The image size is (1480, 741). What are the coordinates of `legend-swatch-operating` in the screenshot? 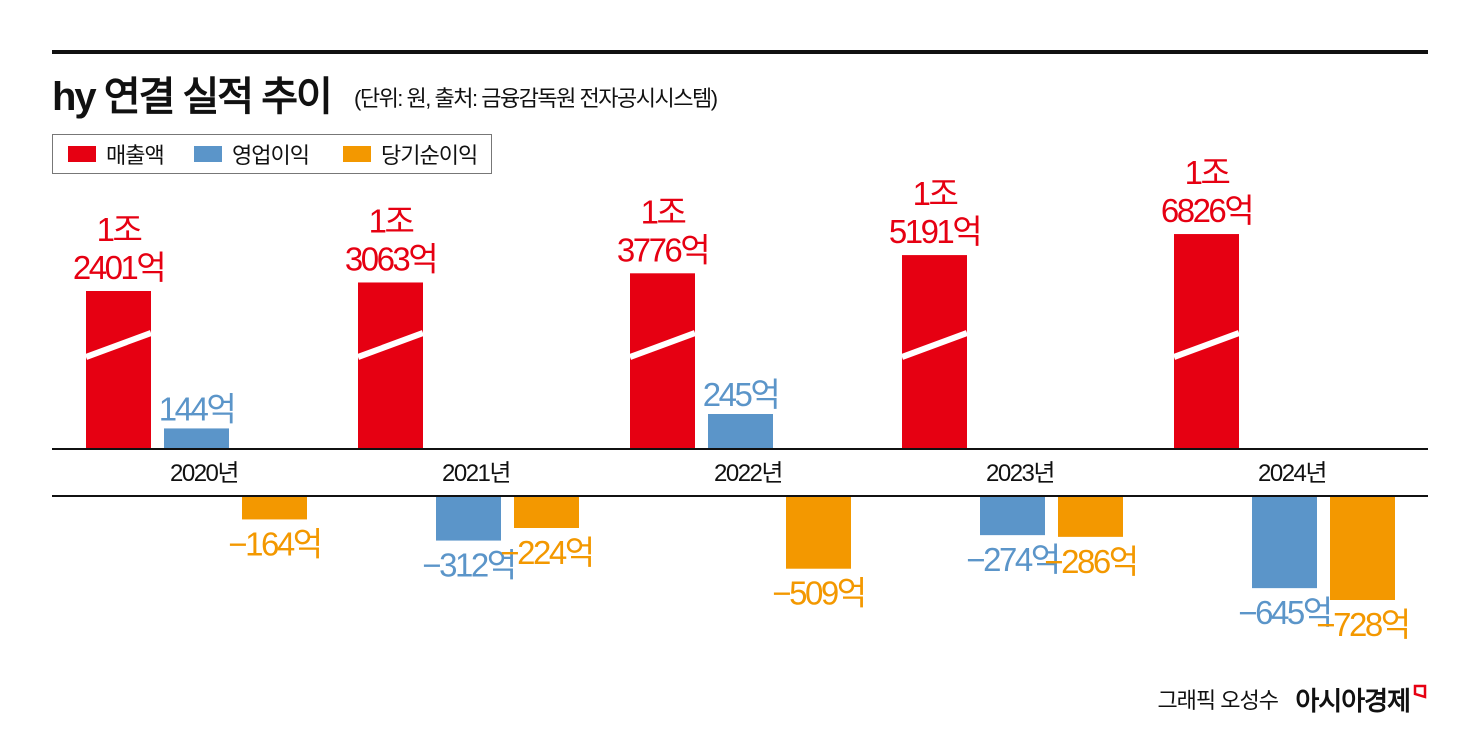 It's located at (208, 154).